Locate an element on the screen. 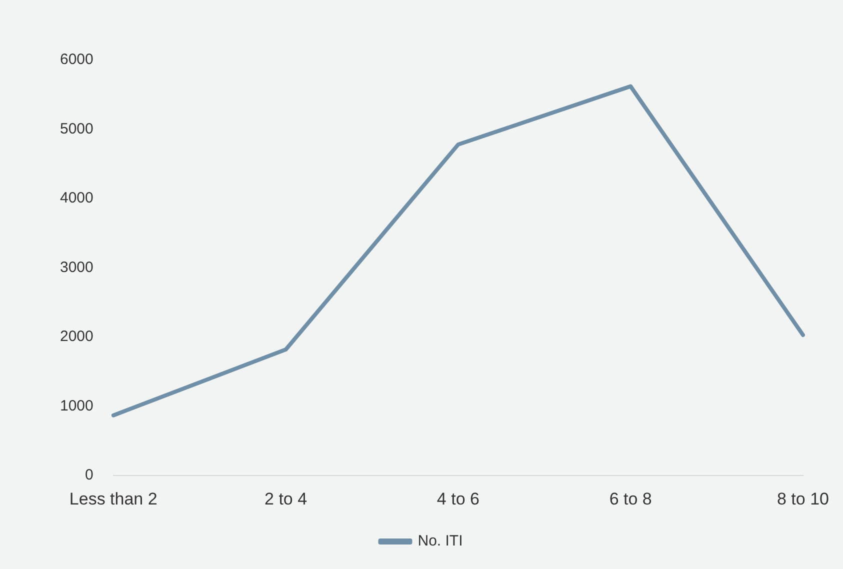 This screenshot has width=843, height=569. x-tick-label: 4 to 6 is located at coordinates (458, 498).